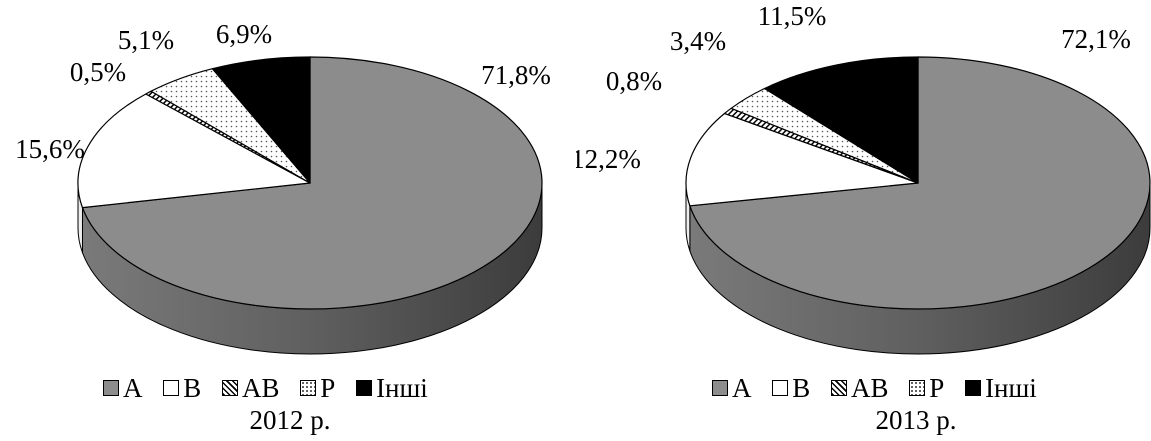 This screenshot has width=1151, height=441. Describe the element at coordinates (244, 34) in the screenshot. I see `slice-label-other: 6,9%` at that location.